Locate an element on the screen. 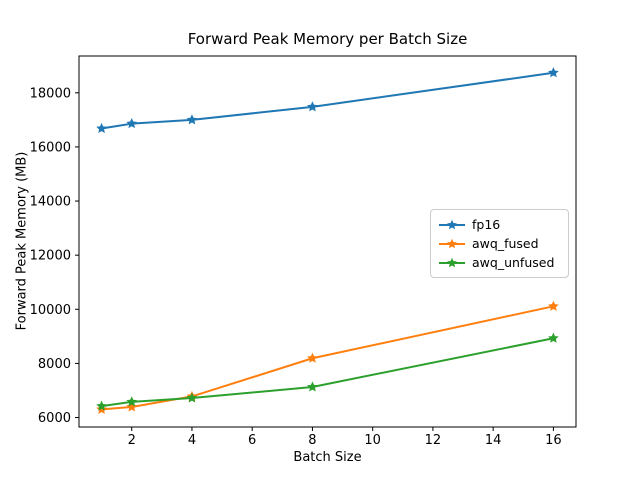 The width and height of the screenshot is (640, 480). y-tick-label: 8000 is located at coordinates (54, 364).